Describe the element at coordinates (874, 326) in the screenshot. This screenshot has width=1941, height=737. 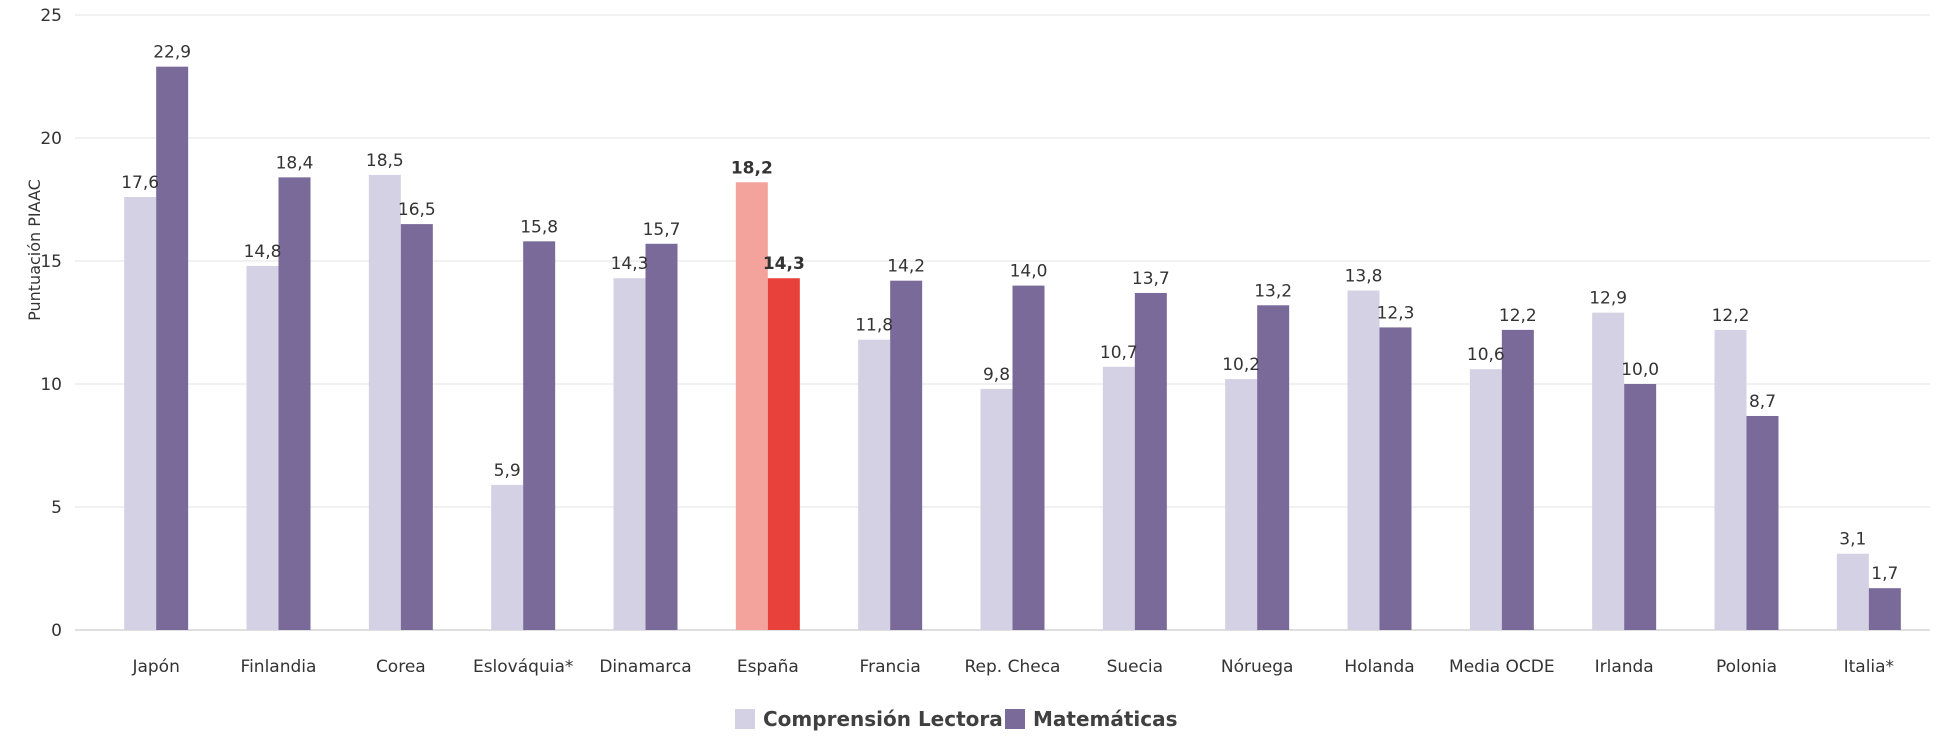
I see `data-label-comprension-lectora-francia: 11,8` at that location.